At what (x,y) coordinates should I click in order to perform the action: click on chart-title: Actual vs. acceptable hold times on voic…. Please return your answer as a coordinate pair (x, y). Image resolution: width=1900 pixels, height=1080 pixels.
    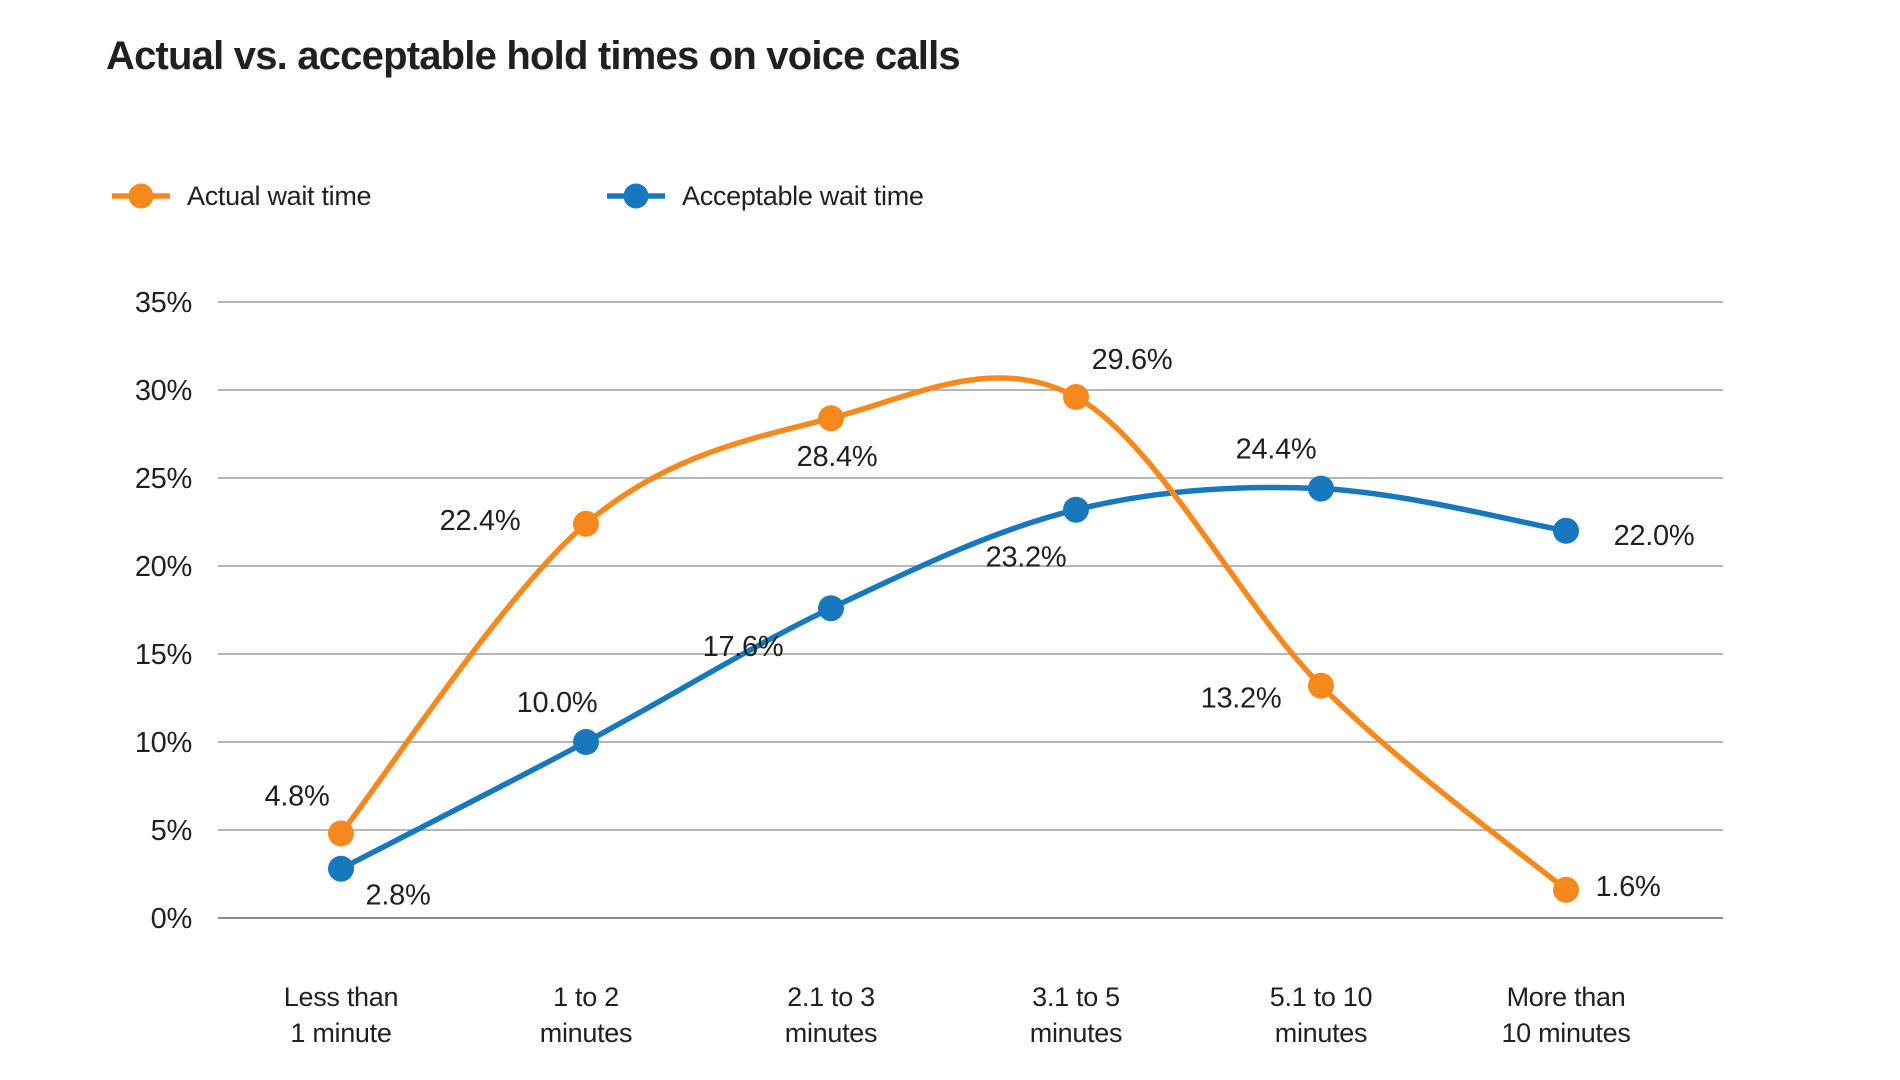
    Looking at the image, I should click on (533, 56).